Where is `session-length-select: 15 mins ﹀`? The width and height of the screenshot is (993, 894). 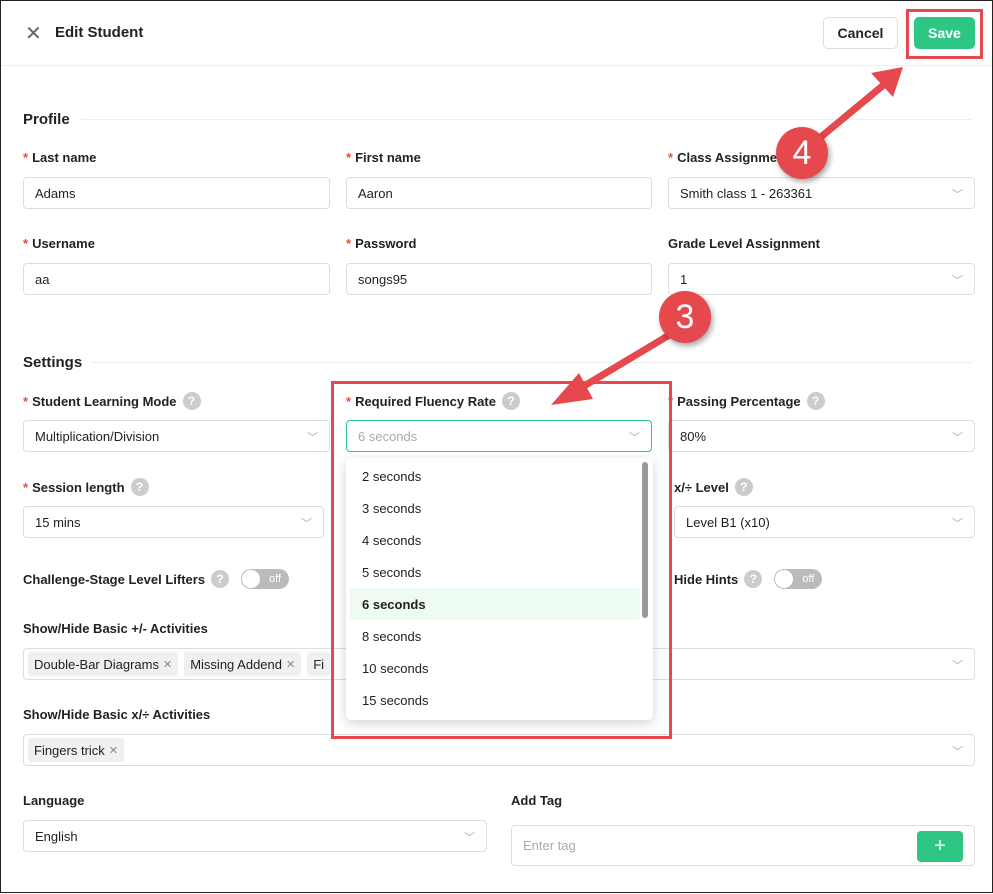 session-length-select: 15 mins ﹀ is located at coordinates (173, 522).